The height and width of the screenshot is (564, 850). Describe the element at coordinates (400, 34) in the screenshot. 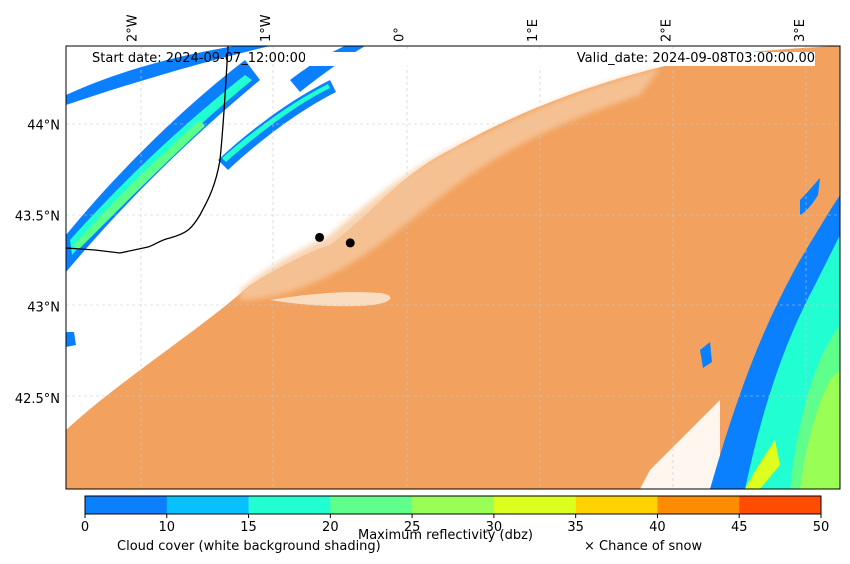

I see `x-tick-label-3: 0°` at that location.